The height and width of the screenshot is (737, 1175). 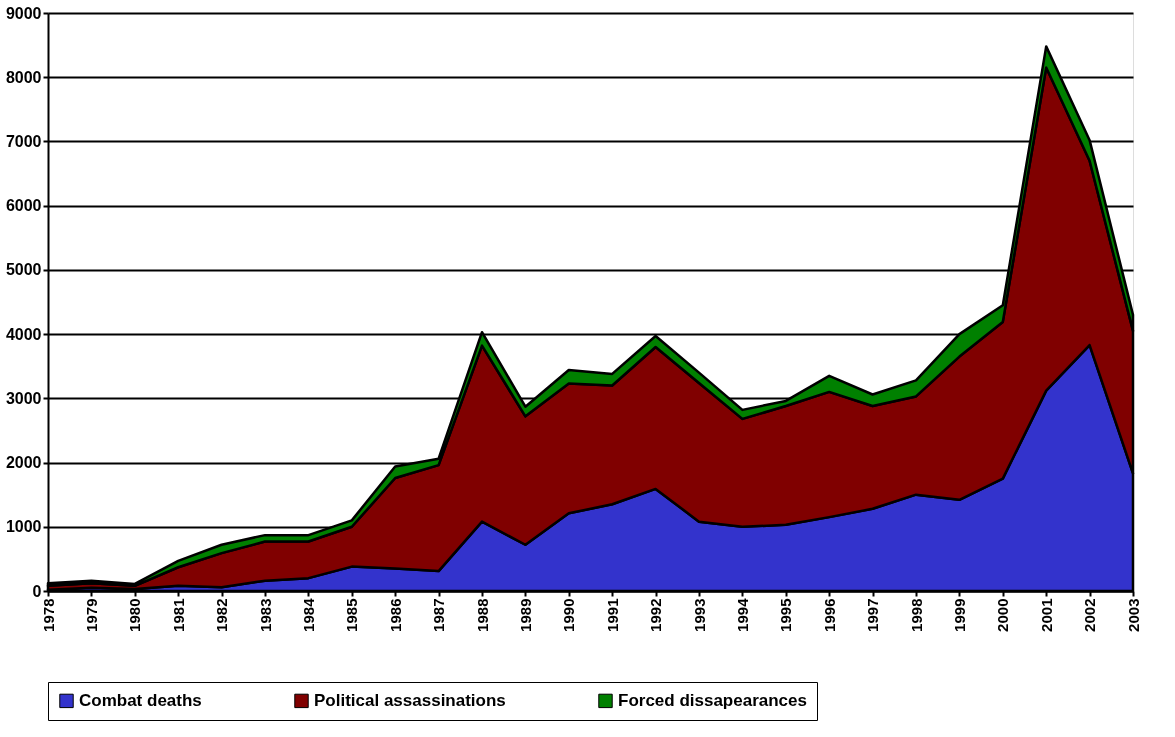 What do you see at coordinates (786, 615) in the screenshot?
I see `x-tick-label: 1995` at bounding box center [786, 615].